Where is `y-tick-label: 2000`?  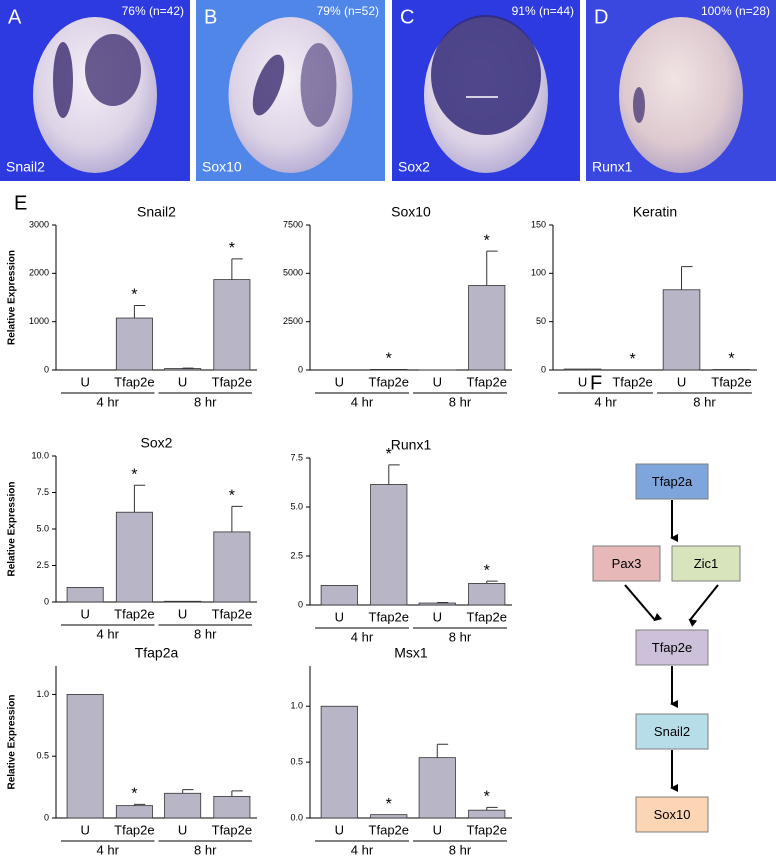 y-tick-label: 2000 is located at coordinates (39, 273).